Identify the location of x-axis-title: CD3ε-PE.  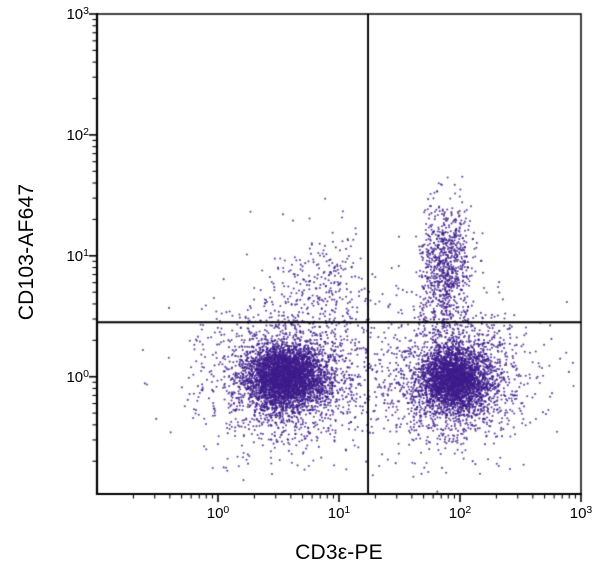
(339, 552).